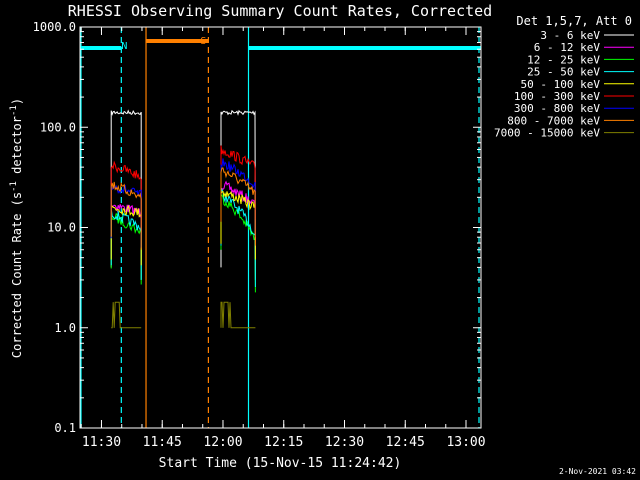 Image resolution: width=640 pixels, height=480 pixels. I want to click on y-label-sup-1: -1, so click(14, 186).